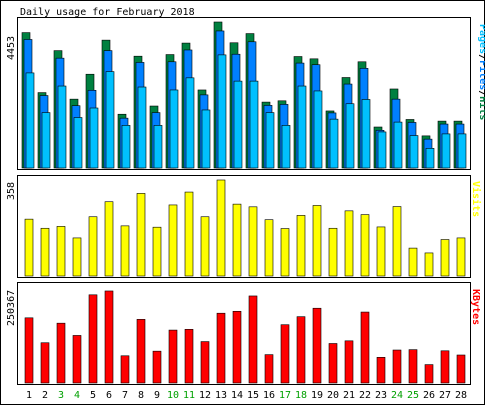 The height and width of the screenshot is (405, 485). Describe the element at coordinates (93, 395) in the screenshot. I see `x-tick-label: 5` at that location.